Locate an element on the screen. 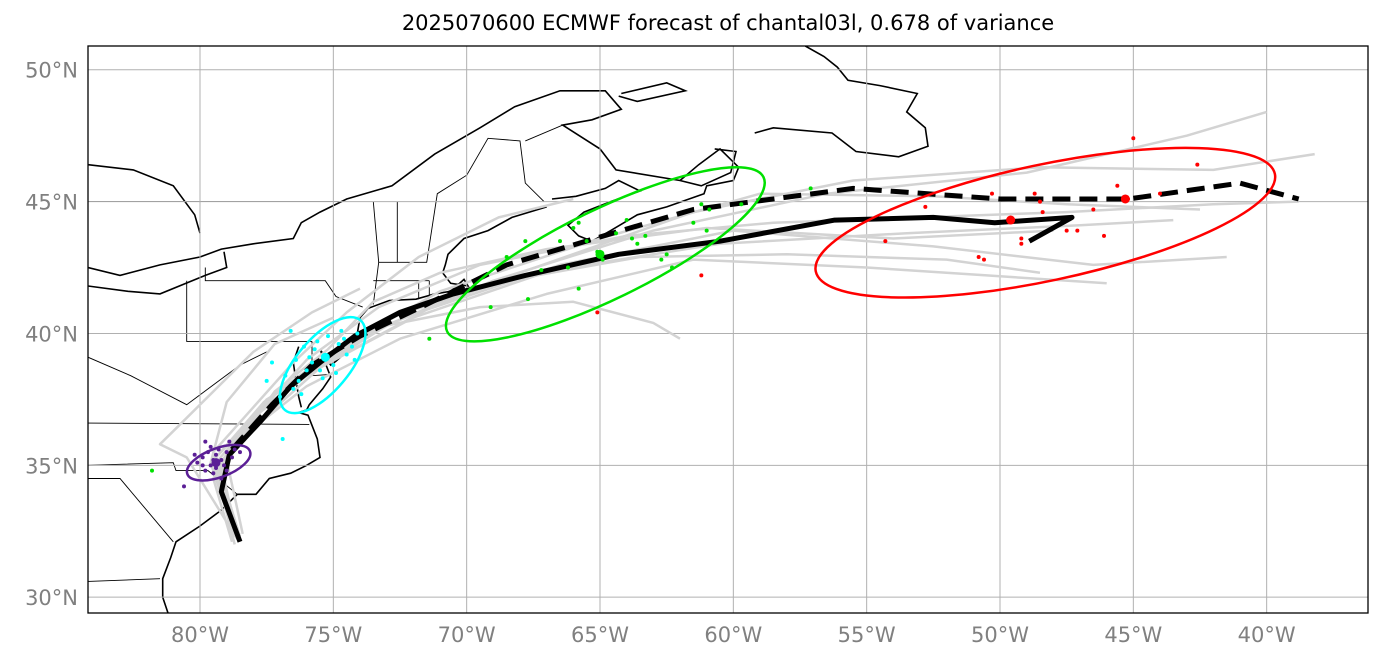 The width and height of the screenshot is (1382, 662). lon-tick-label: 50°W is located at coordinates (1000, 635).